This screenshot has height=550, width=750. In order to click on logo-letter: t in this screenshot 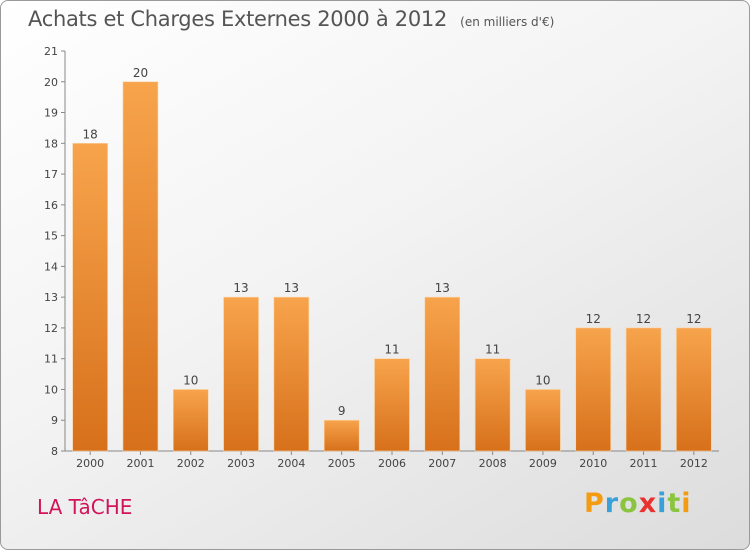, I will do `click(674, 503)`.